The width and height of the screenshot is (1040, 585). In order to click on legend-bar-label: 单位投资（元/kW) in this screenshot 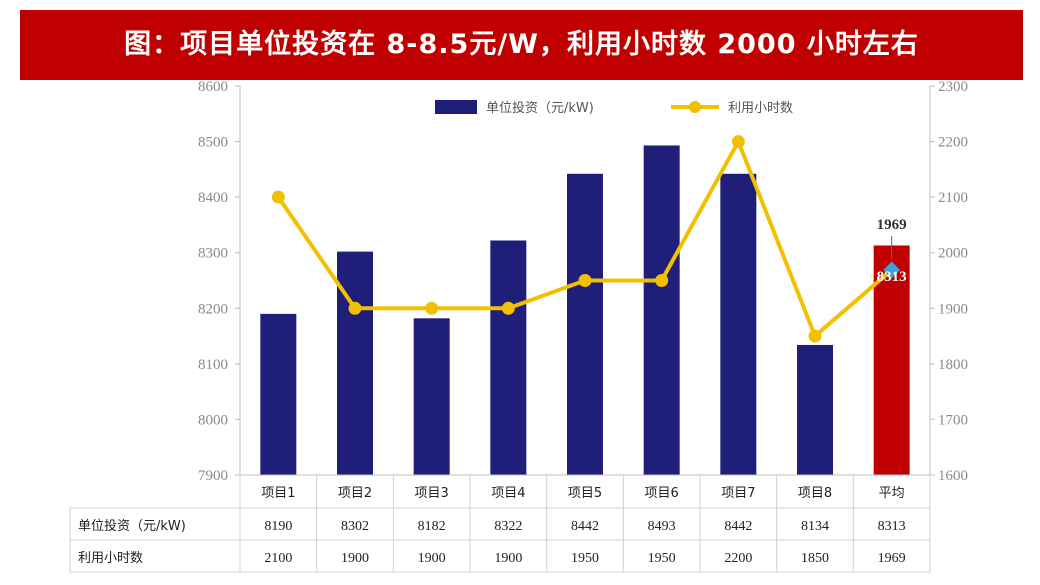, I will do `click(540, 108)`.